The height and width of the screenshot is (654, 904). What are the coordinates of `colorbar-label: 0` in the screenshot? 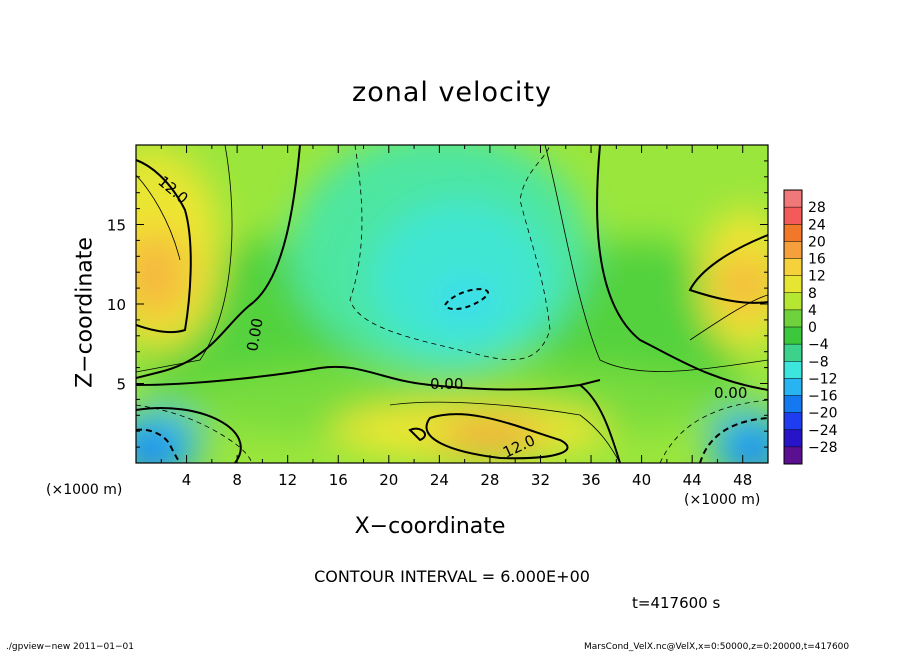 It's located at (812, 328).